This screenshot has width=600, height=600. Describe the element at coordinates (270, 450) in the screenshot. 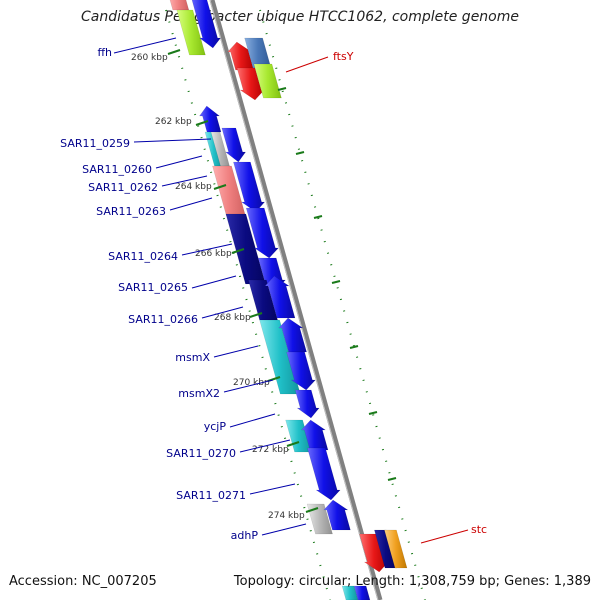

I see `kbp-label: 272 kbp` at that location.